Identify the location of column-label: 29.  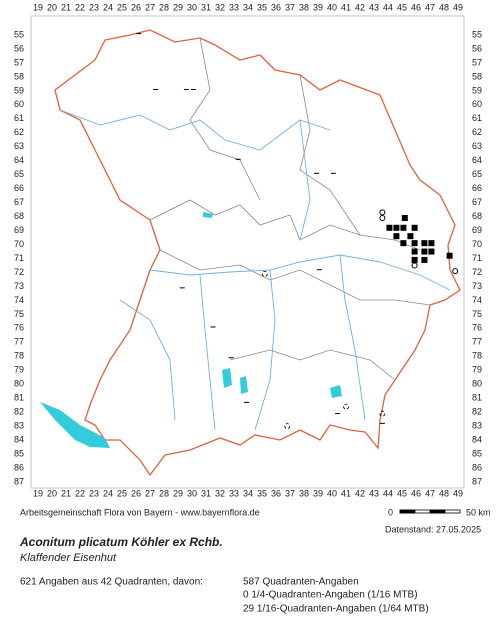
(178, 7).